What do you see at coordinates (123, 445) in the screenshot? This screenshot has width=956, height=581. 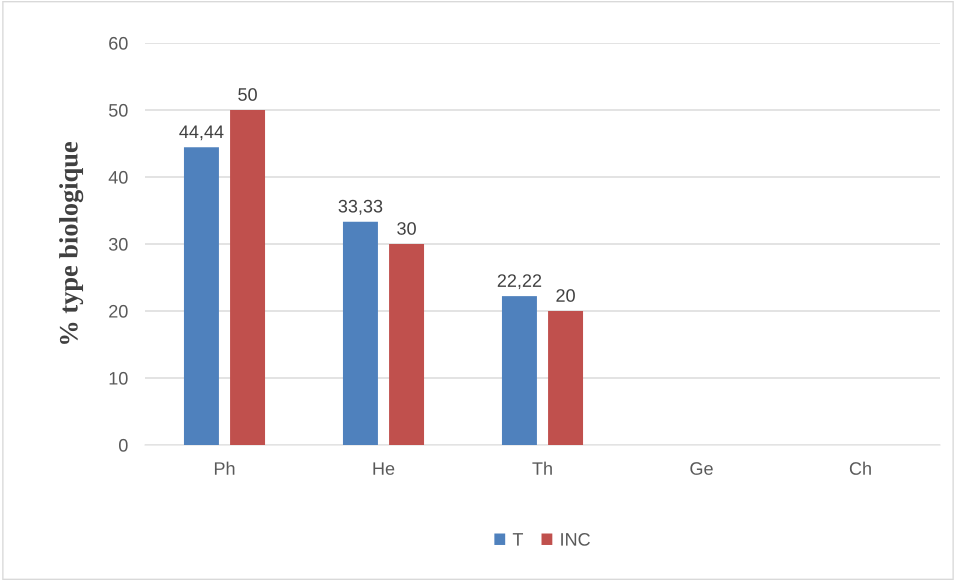 I see `y-tick-label: 0` at bounding box center [123, 445].